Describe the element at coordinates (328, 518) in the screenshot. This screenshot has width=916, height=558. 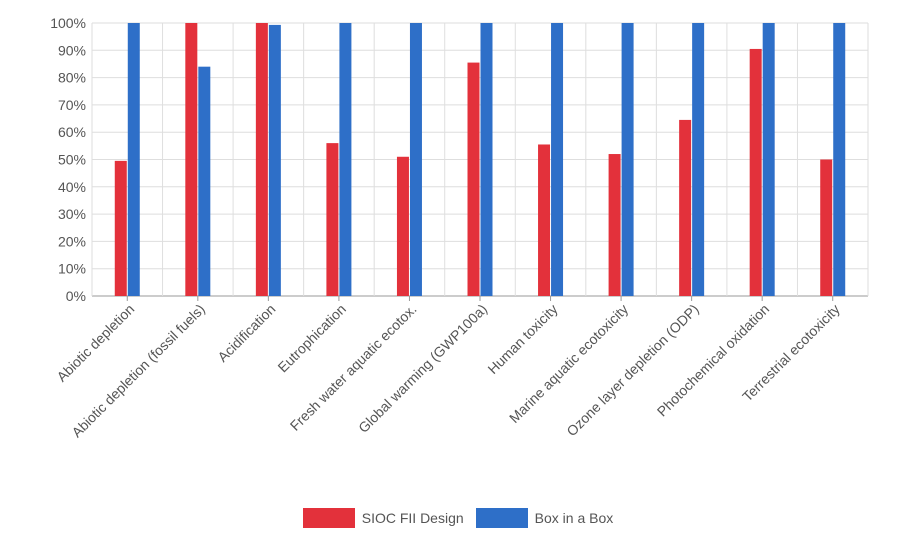
I see `legend-swatch-sioc` at that location.